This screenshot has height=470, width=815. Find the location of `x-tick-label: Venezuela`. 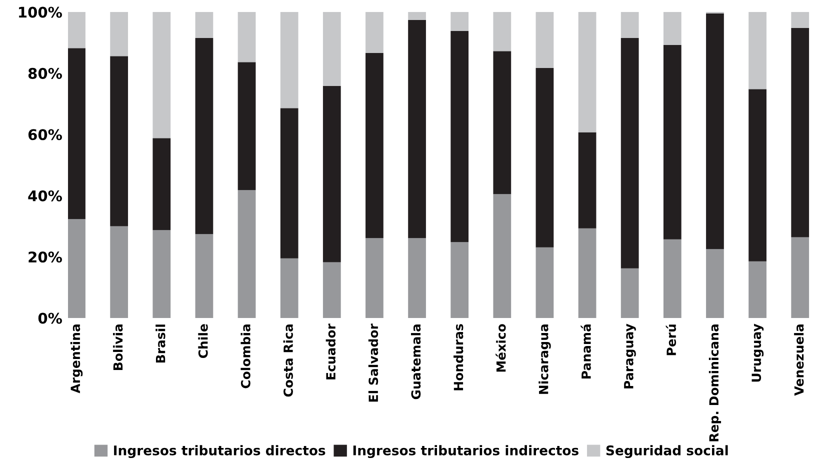

x-tick-label: Venezuela is located at coordinates (799, 360).